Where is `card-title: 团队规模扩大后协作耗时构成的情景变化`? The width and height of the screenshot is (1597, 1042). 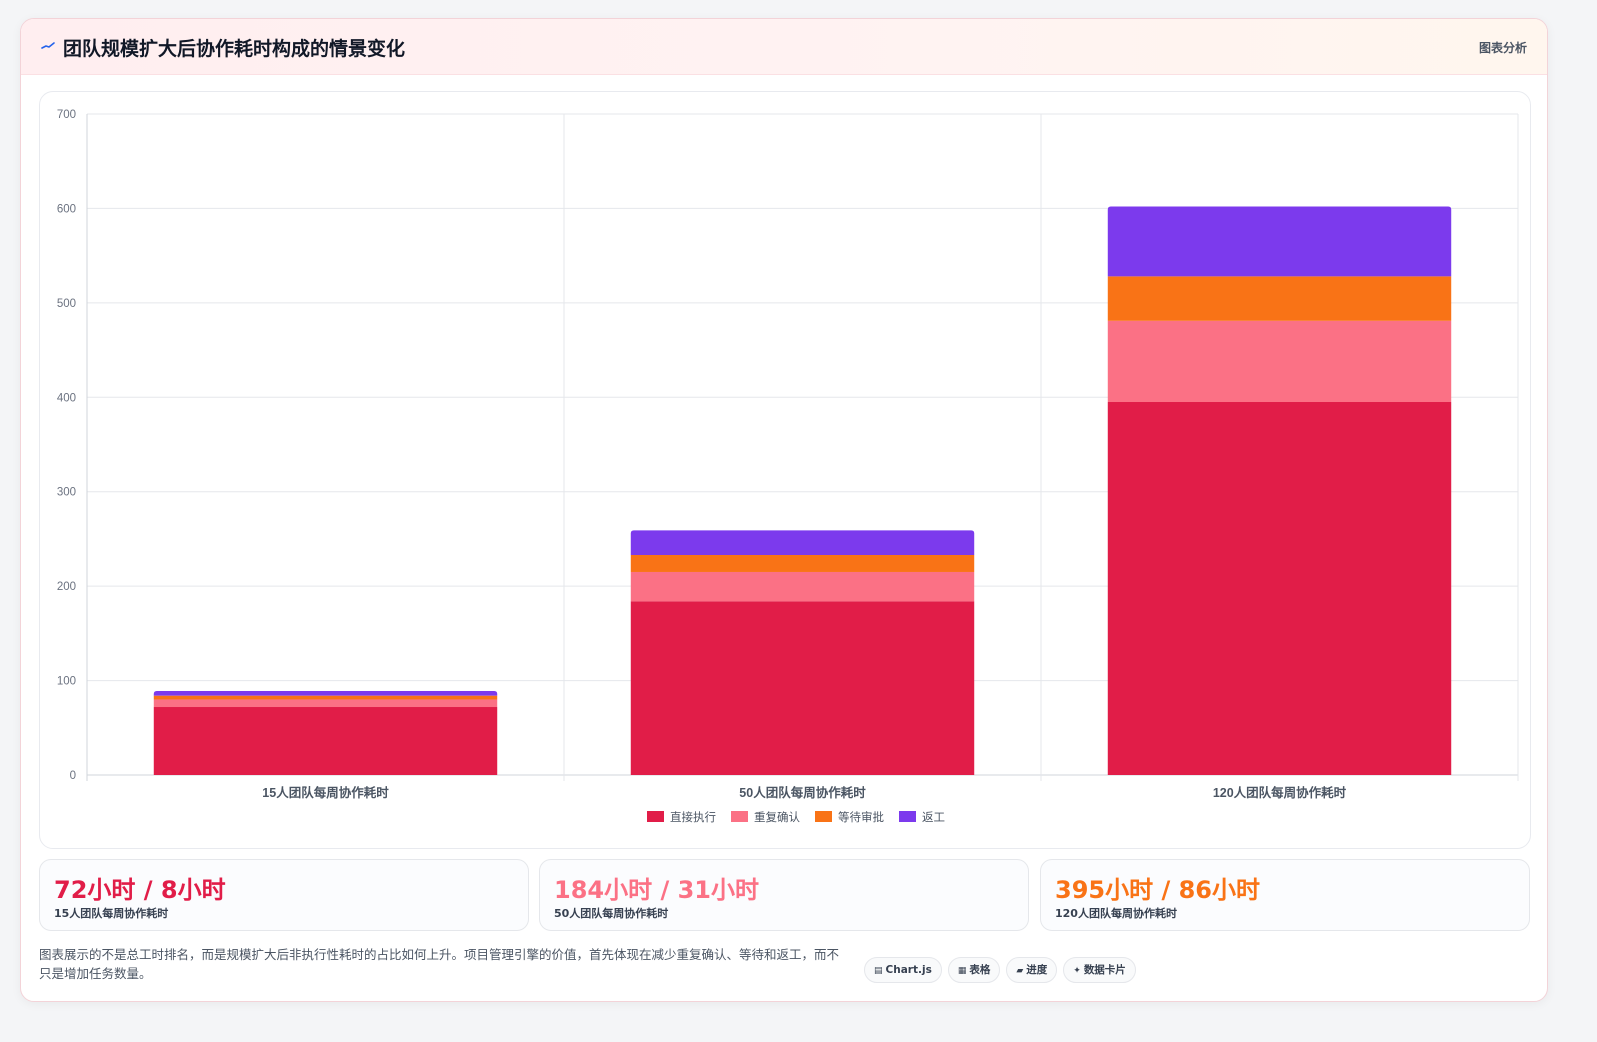
card-title: 团队规模扩大后协作耗时构成的情景变化 is located at coordinates (234, 49).